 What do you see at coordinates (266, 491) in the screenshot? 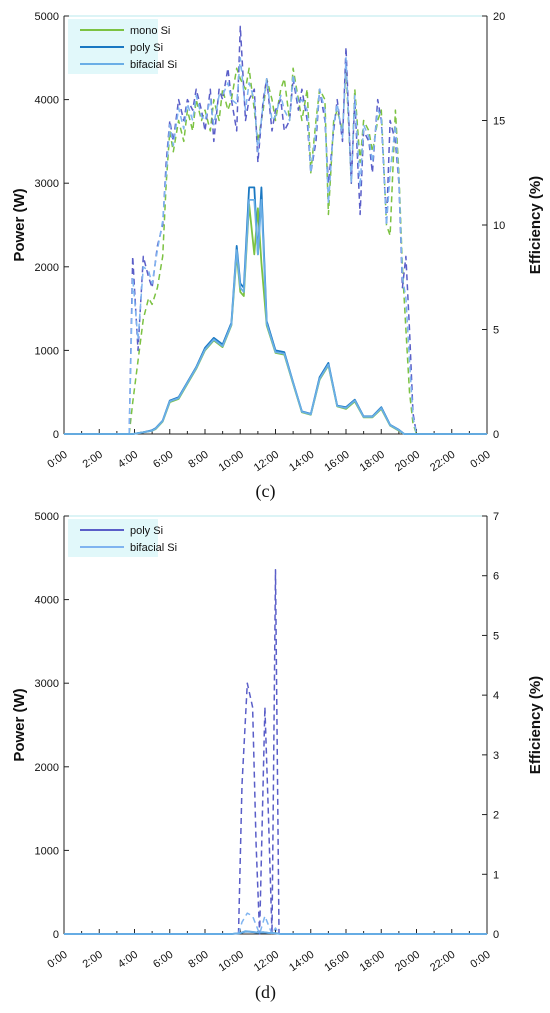
I see `panel-label: (c)` at bounding box center [266, 491].